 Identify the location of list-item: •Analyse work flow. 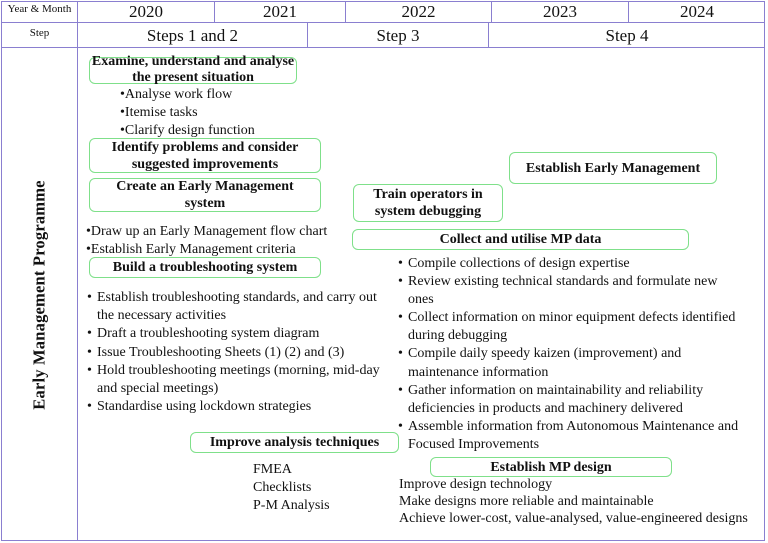
(176, 94).